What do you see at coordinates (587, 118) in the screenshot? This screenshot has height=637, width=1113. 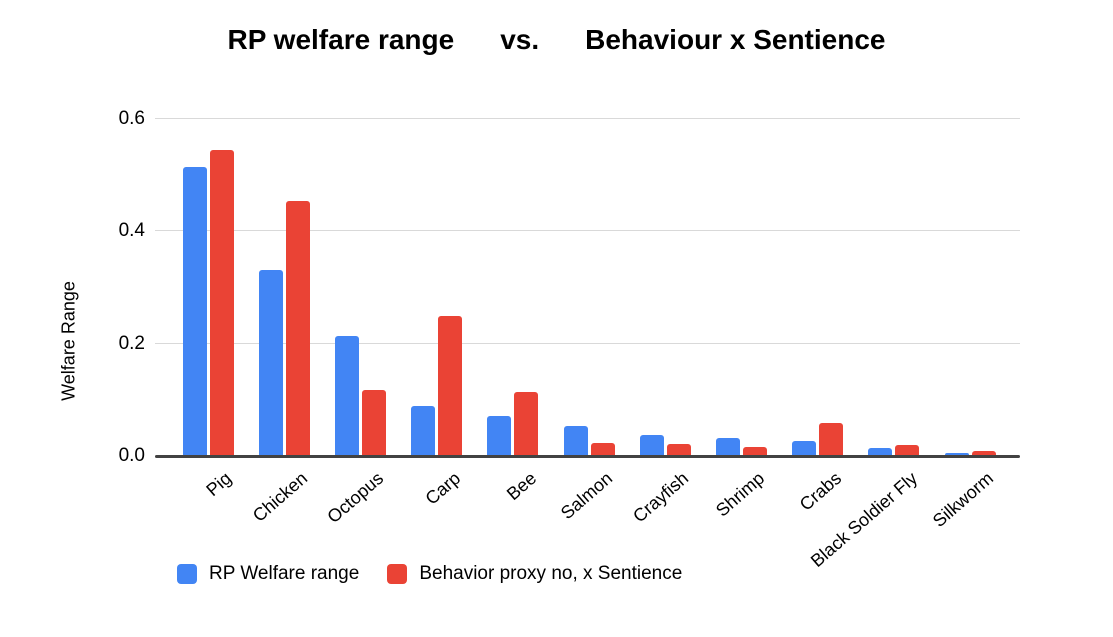 I see `gridline-0.6` at bounding box center [587, 118].